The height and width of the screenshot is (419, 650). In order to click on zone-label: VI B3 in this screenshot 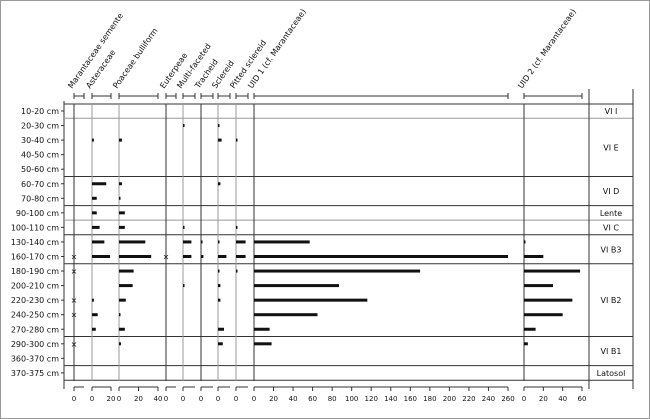, I will do `click(611, 249)`.